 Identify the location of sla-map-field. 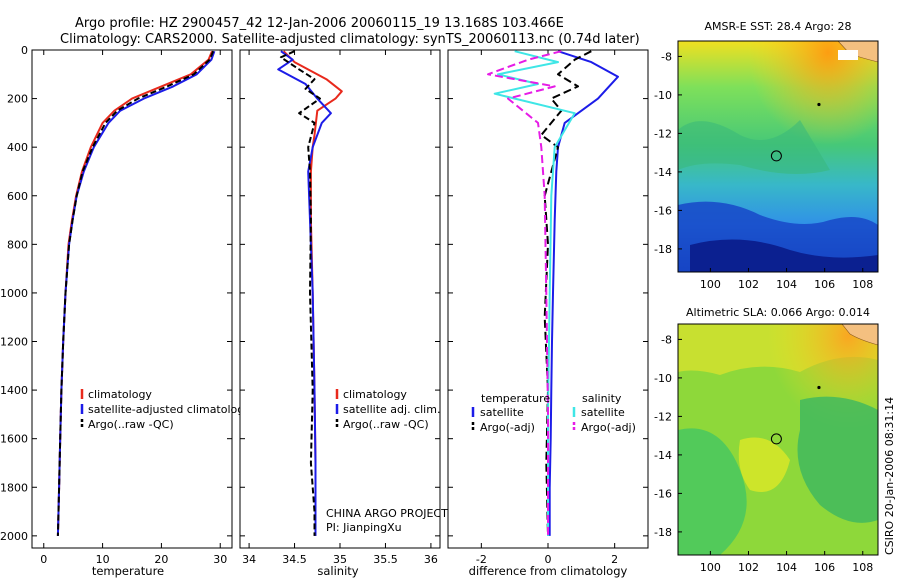
(778, 439).